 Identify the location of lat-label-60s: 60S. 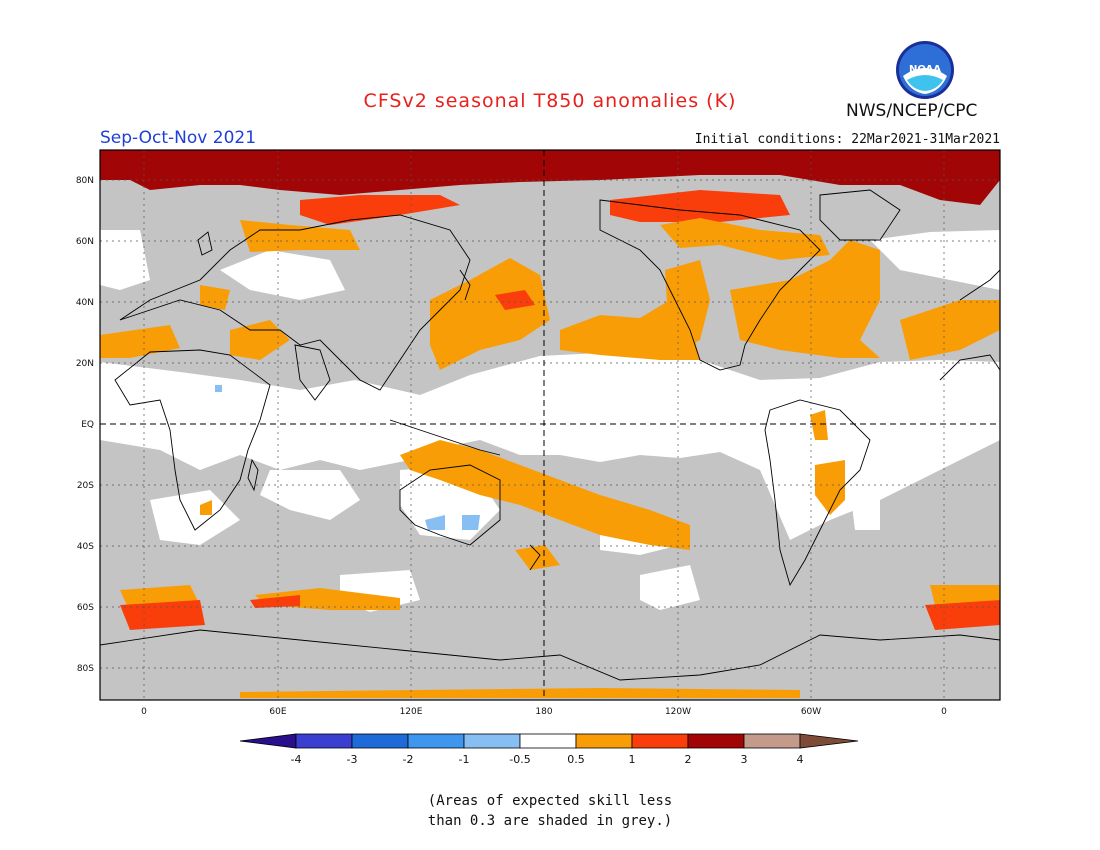
(85, 608).